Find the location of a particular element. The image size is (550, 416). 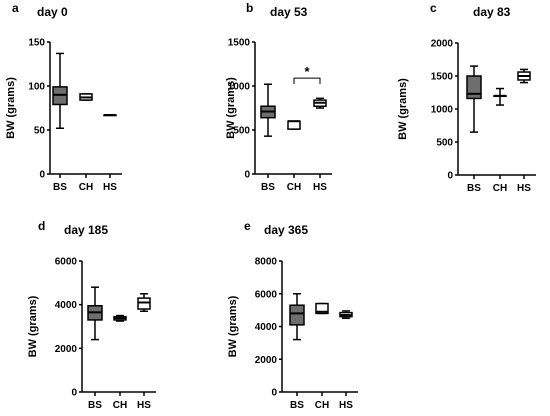

panel-letter: e is located at coordinates (247, 226).